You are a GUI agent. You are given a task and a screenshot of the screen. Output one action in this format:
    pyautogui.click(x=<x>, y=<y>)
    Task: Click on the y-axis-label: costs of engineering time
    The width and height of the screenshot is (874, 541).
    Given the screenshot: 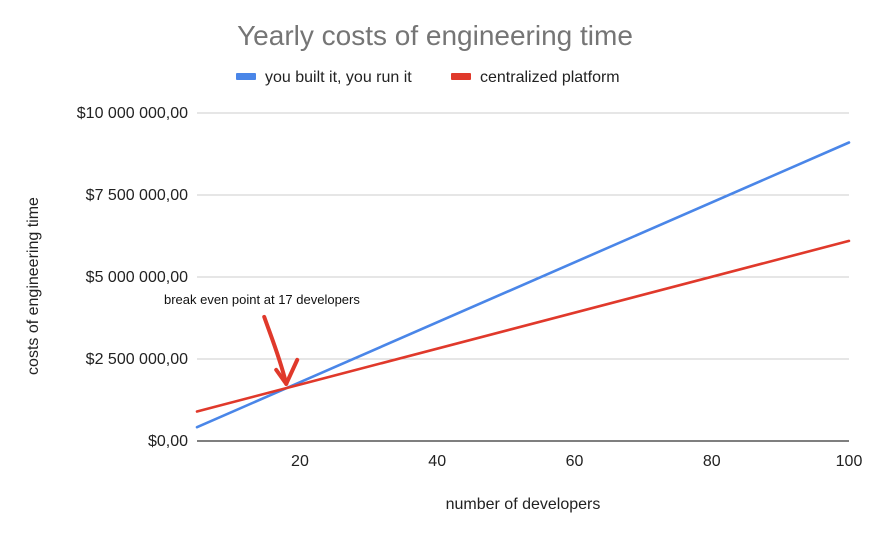 What is the action you would take?
    pyautogui.click(x=33, y=286)
    